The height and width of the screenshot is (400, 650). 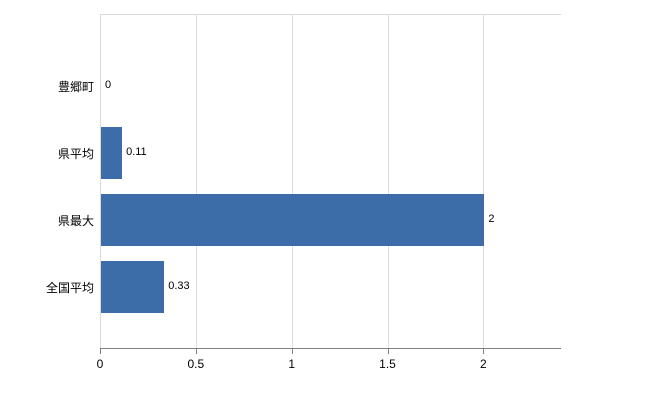 I want to click on x-tick-label: 0, so click(x=100, y=364).